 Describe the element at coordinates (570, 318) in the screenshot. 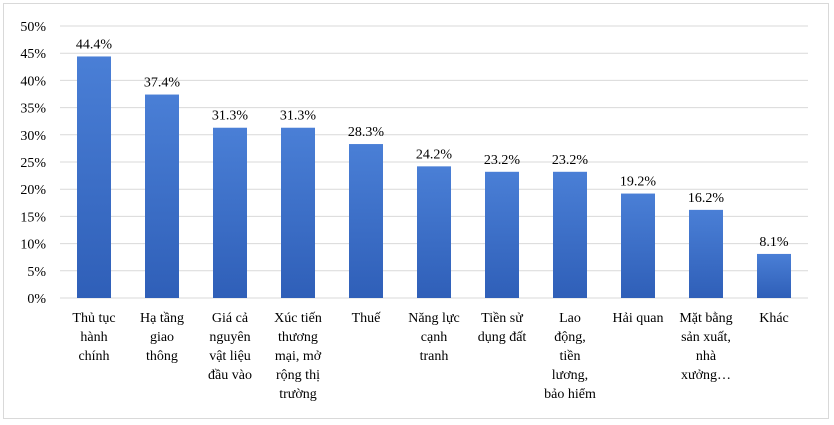

I see `category-label-line: Lao` at that location.